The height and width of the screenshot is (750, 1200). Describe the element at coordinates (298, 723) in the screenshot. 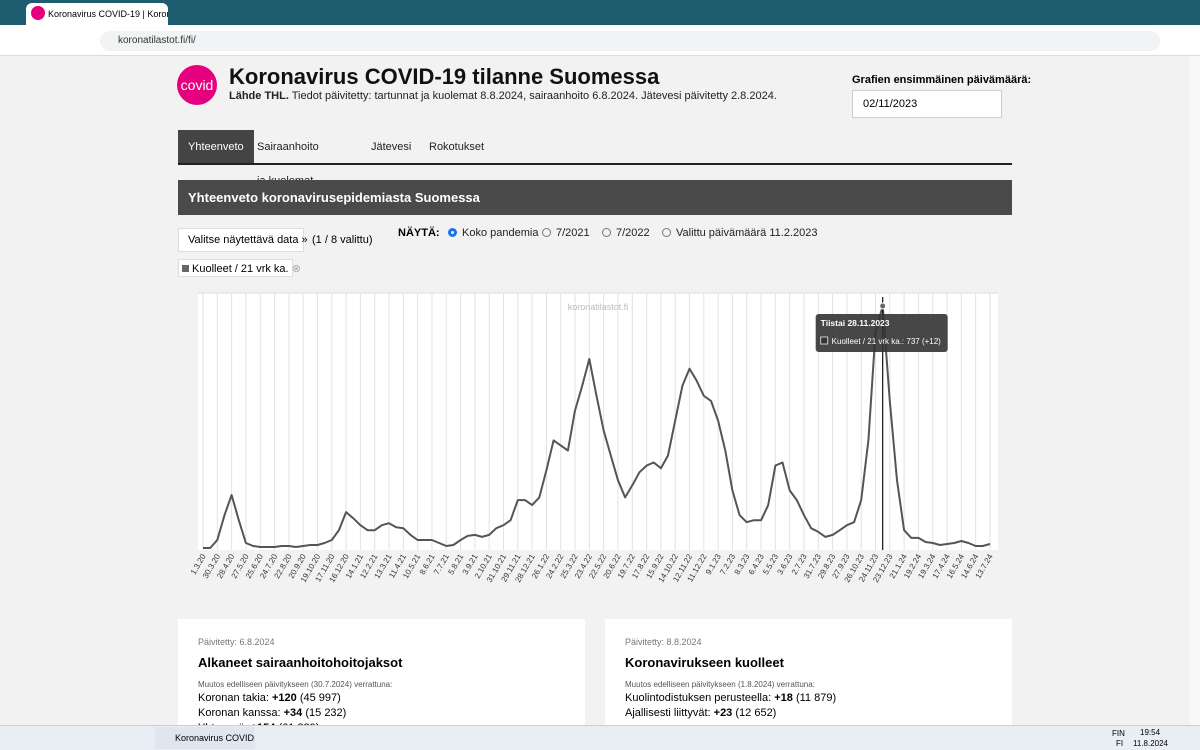

I see `row-total: (61 229)` at that location.